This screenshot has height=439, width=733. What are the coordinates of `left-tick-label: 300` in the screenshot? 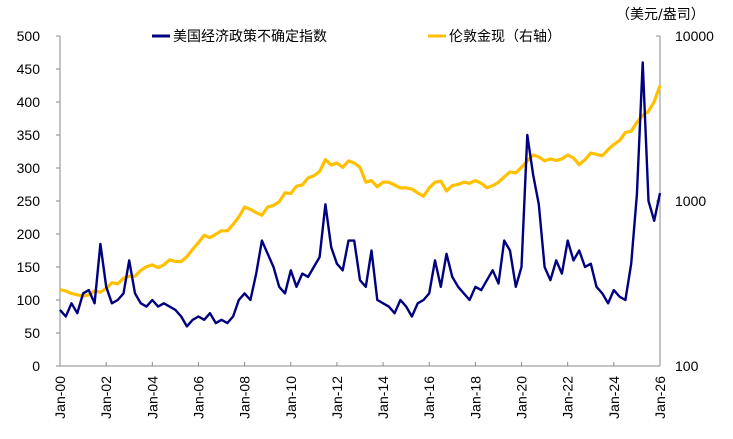 It's located at (29, 168).